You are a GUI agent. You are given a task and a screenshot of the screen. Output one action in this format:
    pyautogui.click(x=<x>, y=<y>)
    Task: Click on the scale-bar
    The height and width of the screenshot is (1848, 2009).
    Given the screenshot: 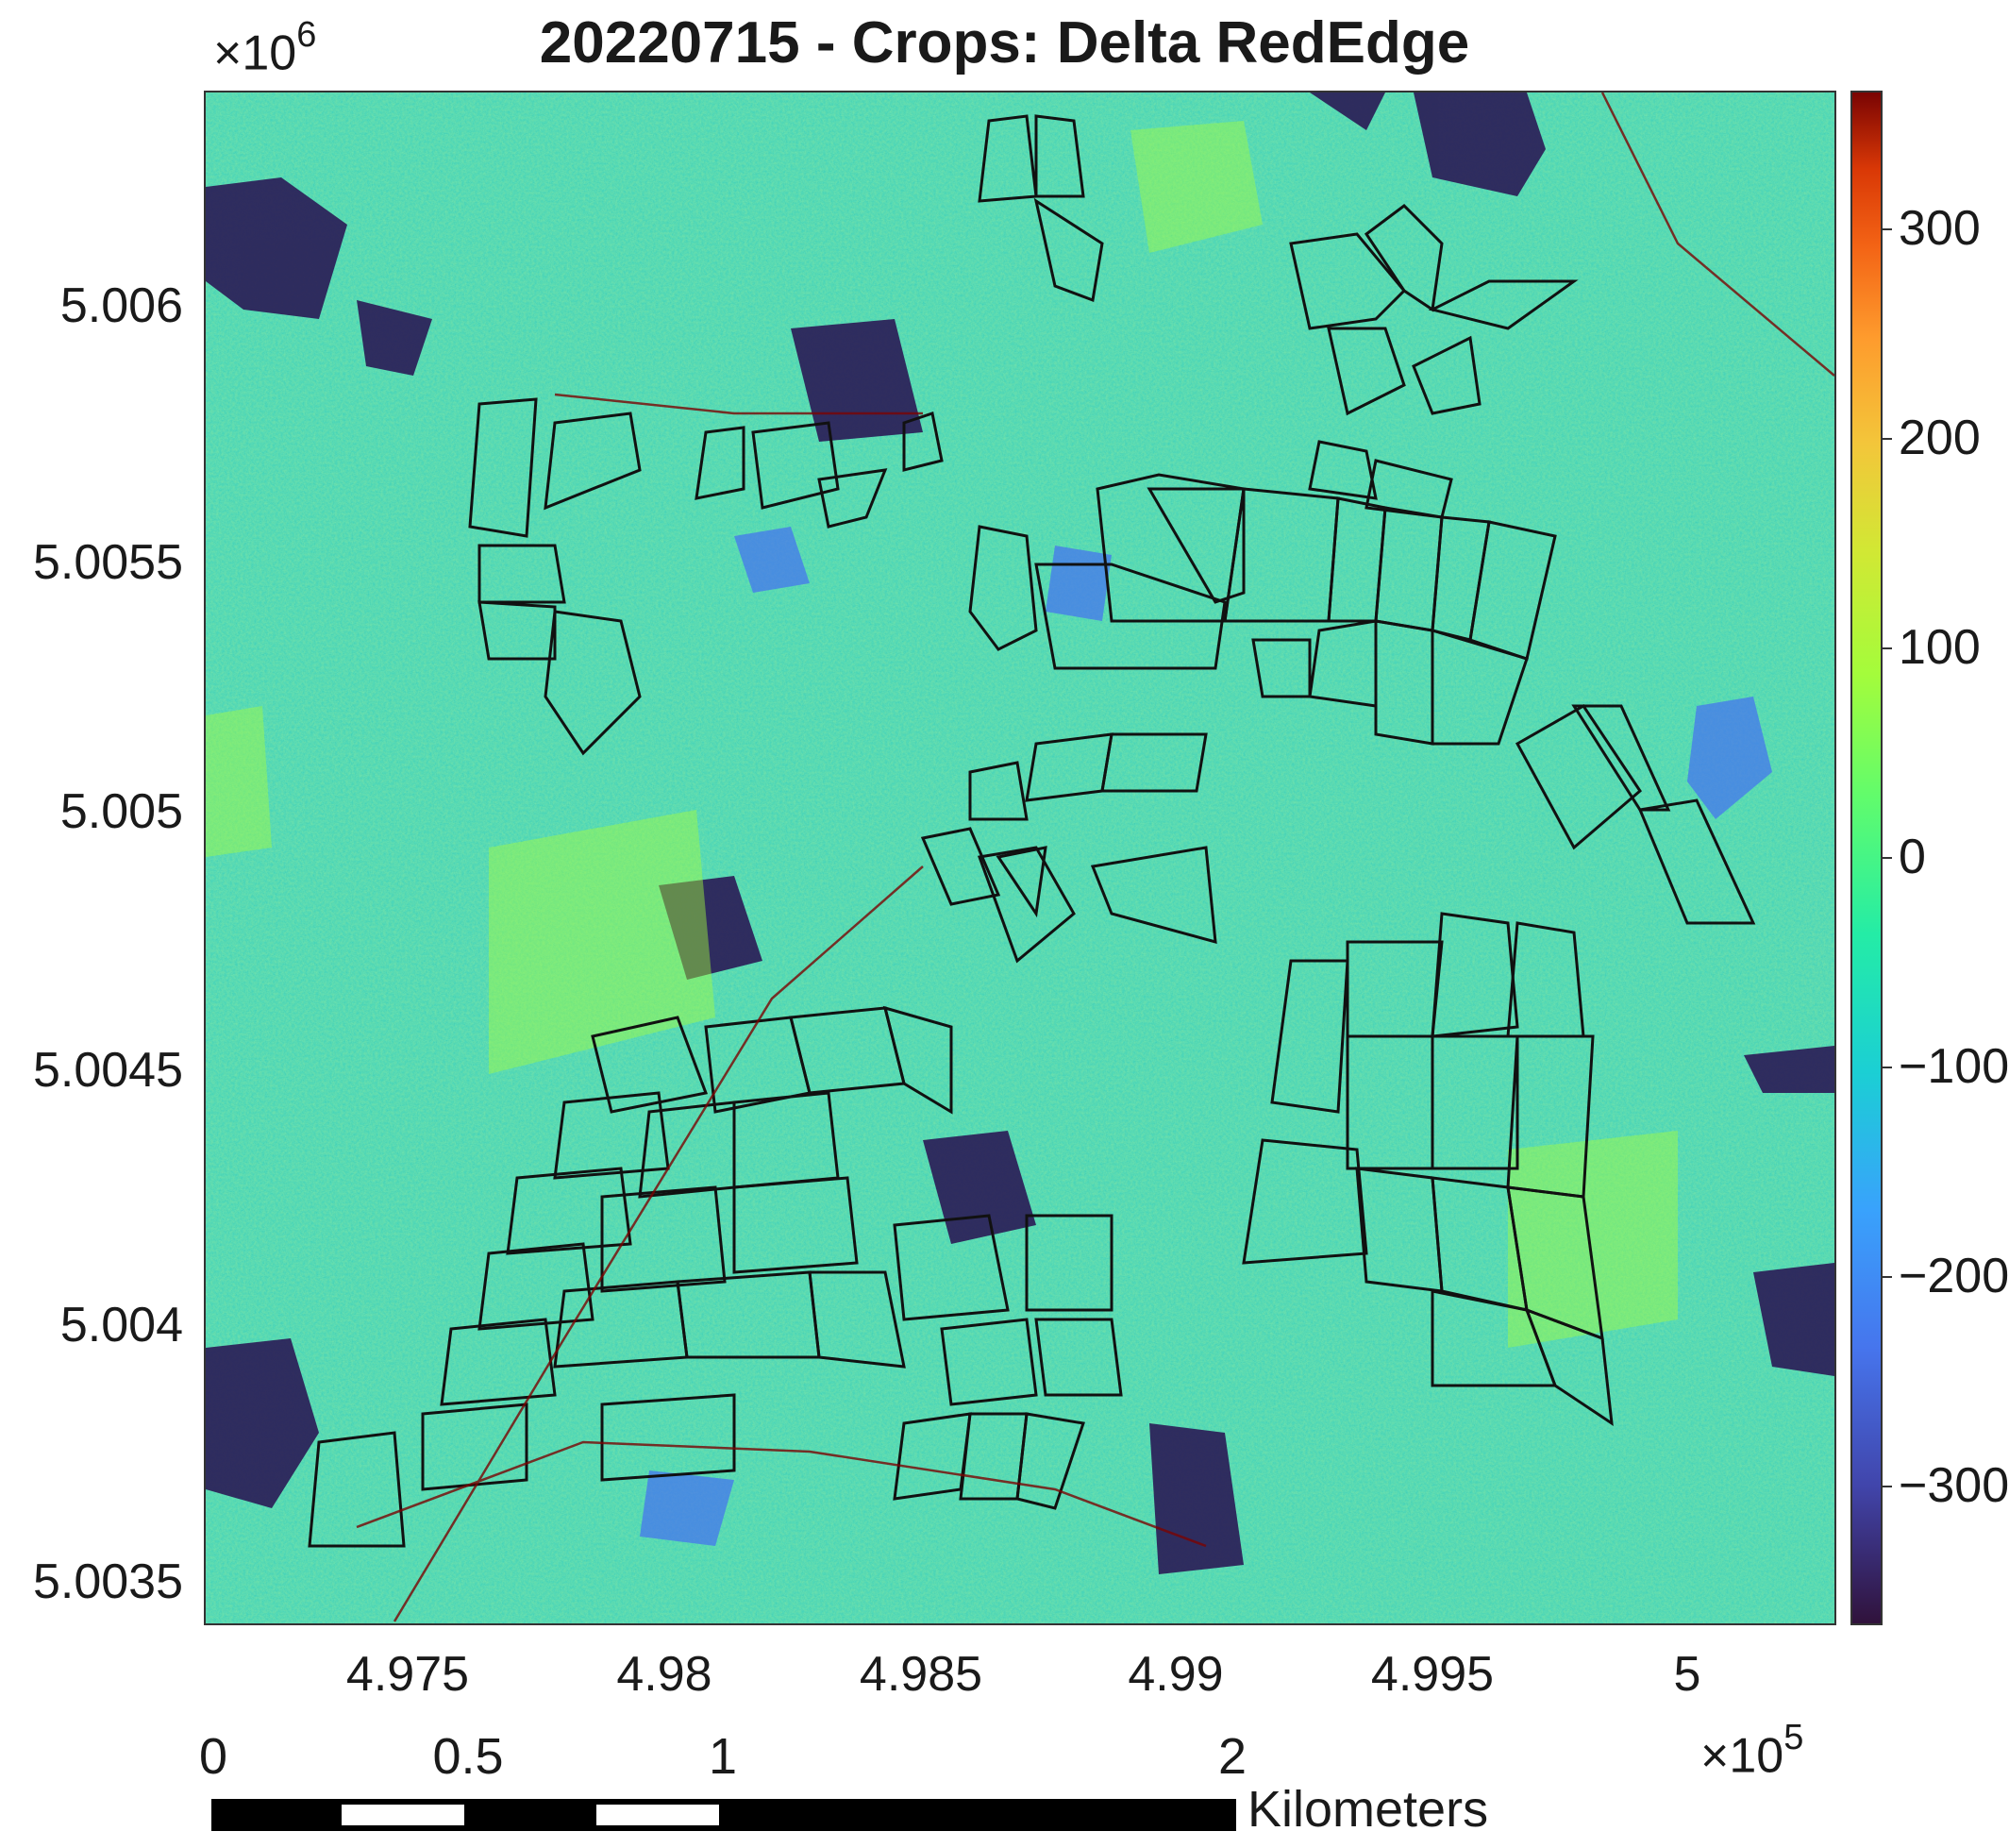 What is the action you would take?
    pyautogui.click(x=723, y=1815)
    